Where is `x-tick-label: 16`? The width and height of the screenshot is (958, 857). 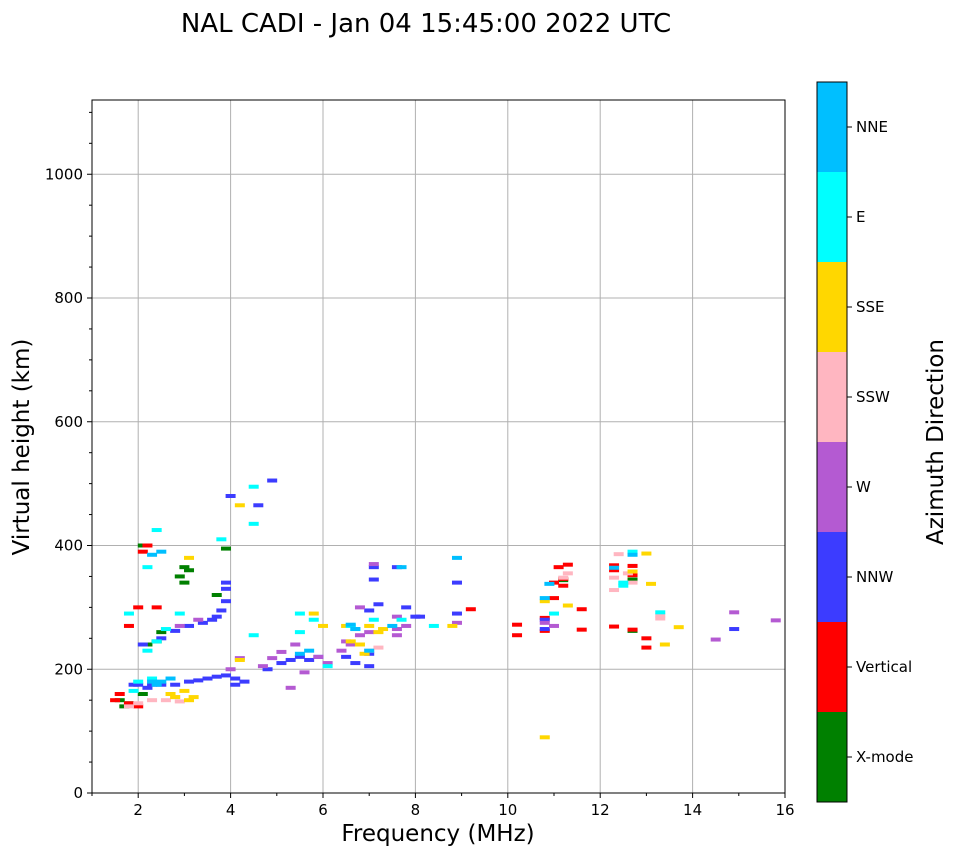 x-tick-label: 16 is located at coordinates (784, 810).